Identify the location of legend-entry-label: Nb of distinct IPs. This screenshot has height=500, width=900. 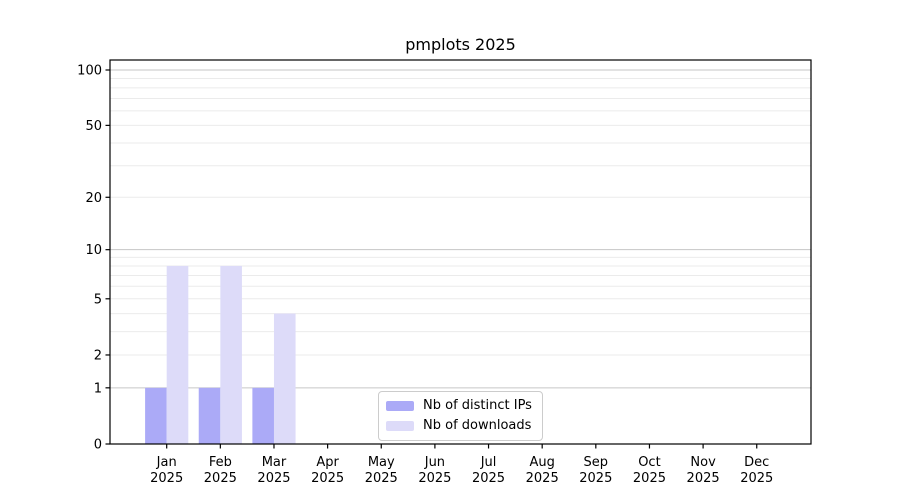
(477, 405).